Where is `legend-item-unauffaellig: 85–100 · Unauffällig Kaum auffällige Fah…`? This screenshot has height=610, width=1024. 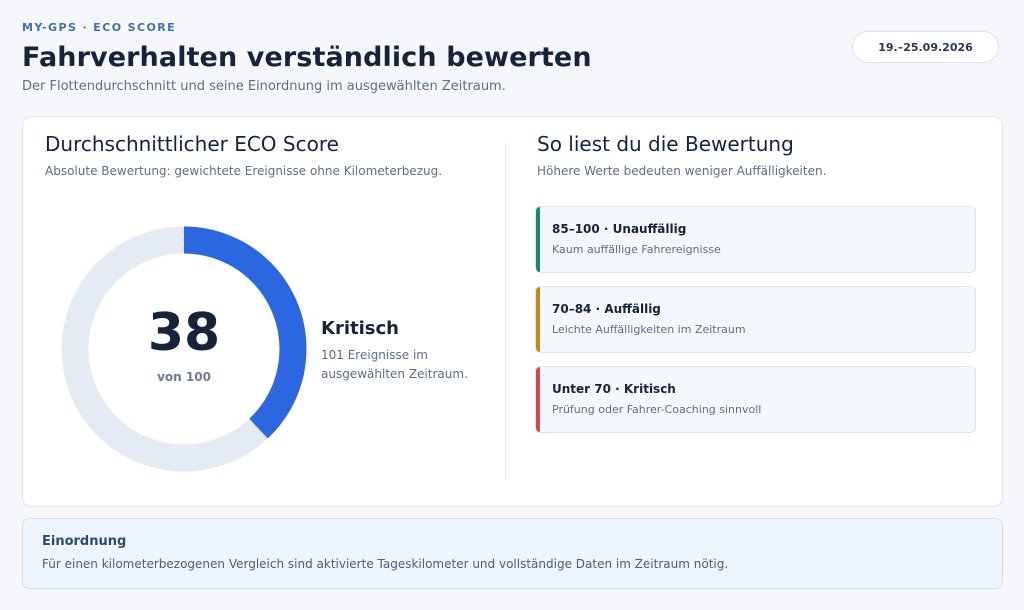 legend-item-unauffaellig: 85–100 · Unauffällig Kaum auffällige Fah… is located at coordinates (755, 239).